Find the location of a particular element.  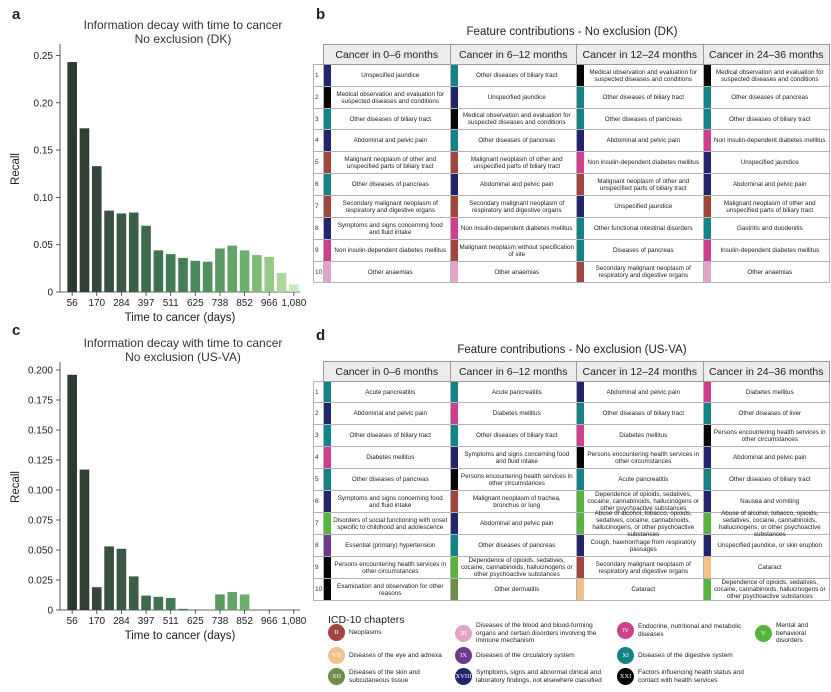

panel-letter-a: a is located at coordinates (16, 14).